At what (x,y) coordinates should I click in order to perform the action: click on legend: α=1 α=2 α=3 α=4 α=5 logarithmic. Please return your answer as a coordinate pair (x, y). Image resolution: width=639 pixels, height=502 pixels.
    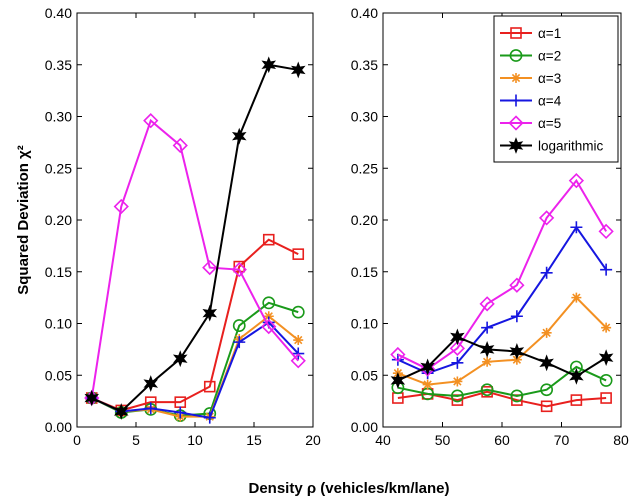
    Looking at the image, I should click on (556, 89).